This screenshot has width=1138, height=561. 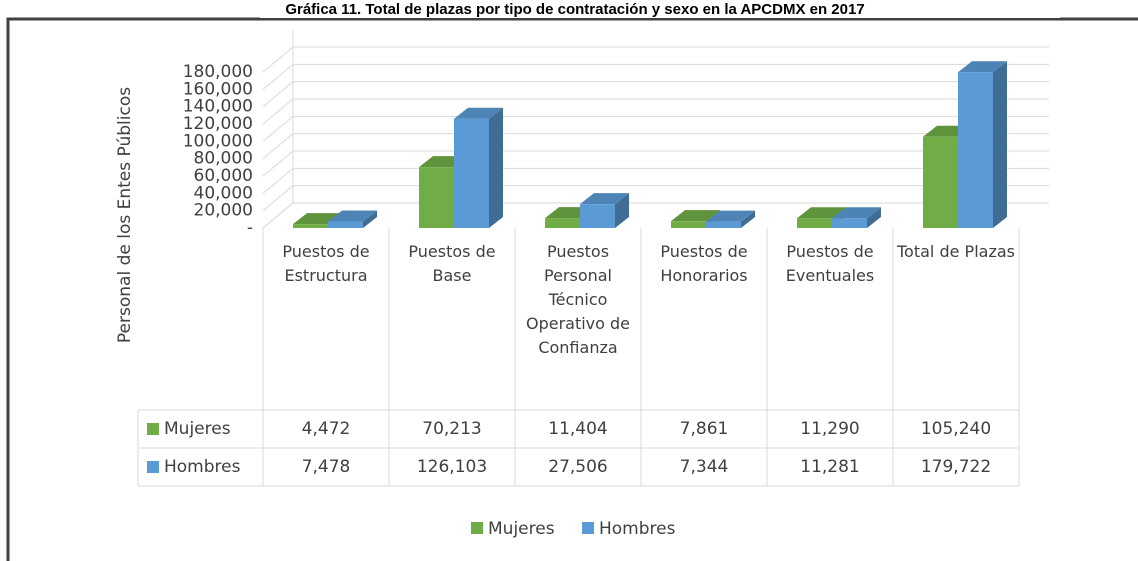 What do you see at coordinates (655, 215) in the screenshot?
I see `floor` at bounding box center [655, 215].